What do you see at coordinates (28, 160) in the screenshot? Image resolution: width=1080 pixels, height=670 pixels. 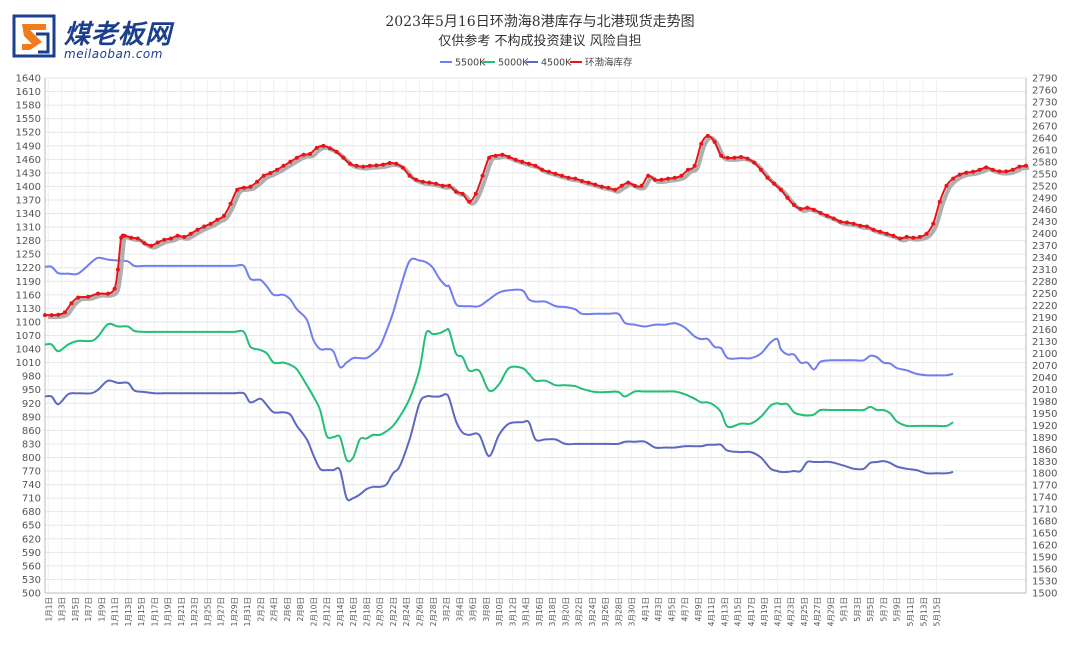 I see `left-tick-label: 1460` at bounding box center [28, 160].